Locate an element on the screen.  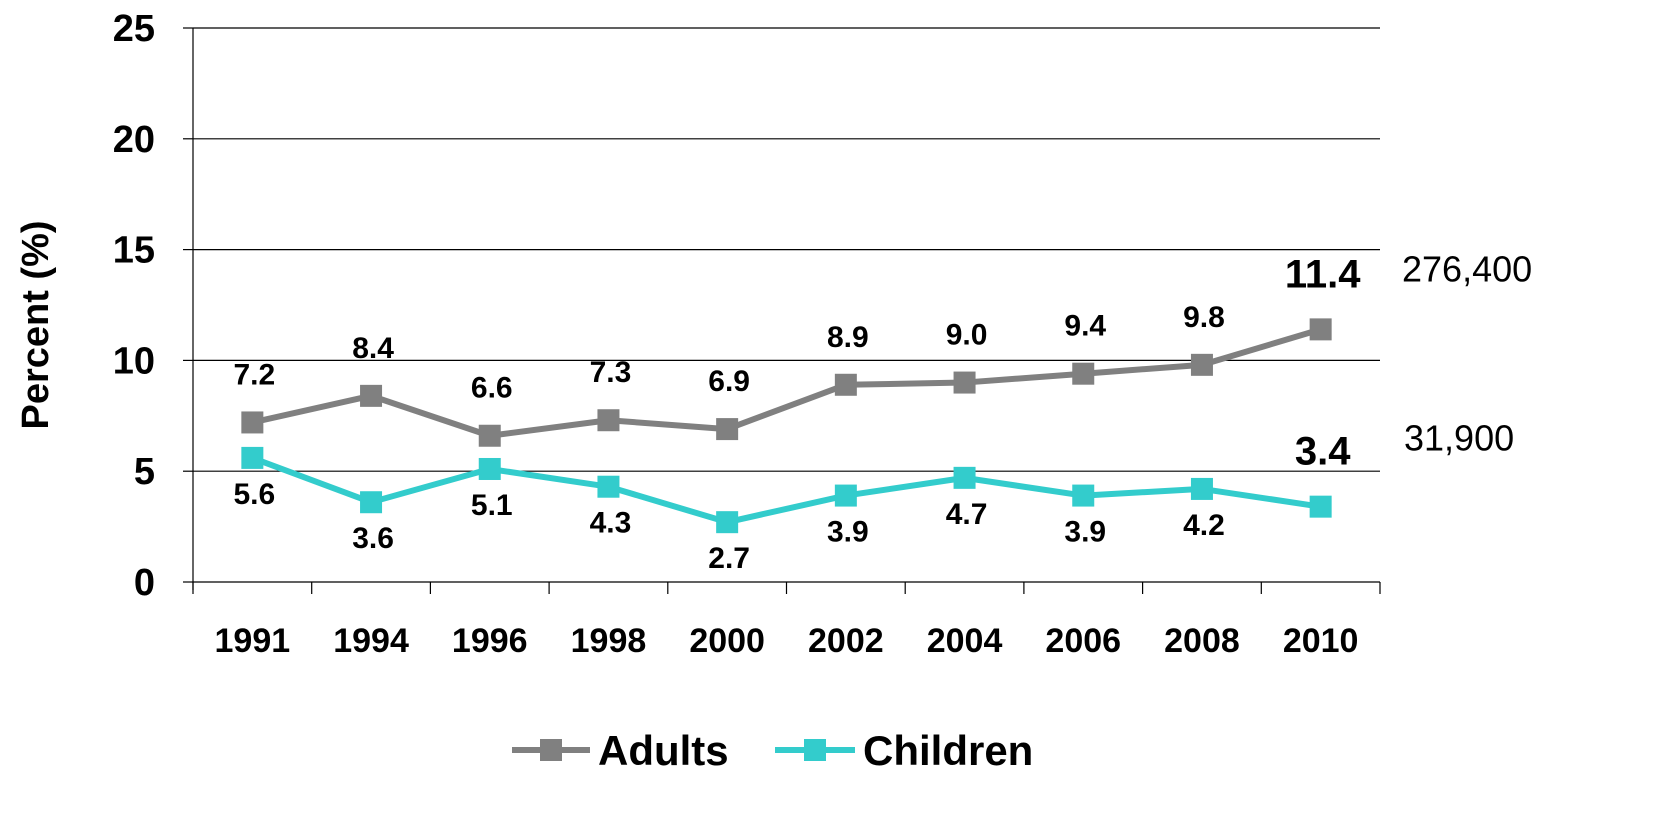
data-label-adults: 11.4 is located at coordinates (1323, 274).